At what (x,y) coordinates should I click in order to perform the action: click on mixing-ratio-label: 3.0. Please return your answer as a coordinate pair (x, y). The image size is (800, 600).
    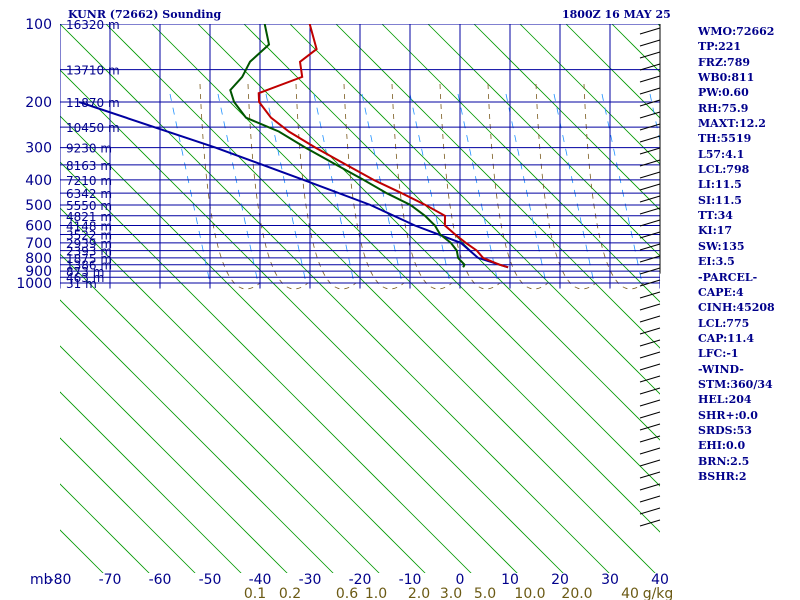
    Looking at the image, I should click on (451, 593).